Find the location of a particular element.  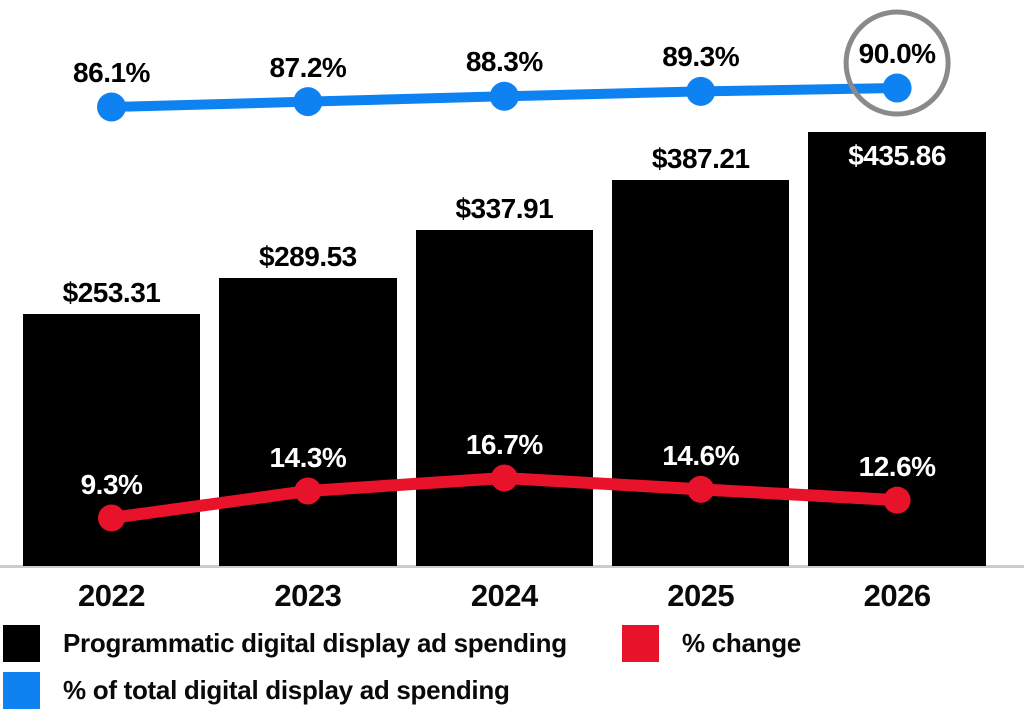

pct-change-point-2023 is located at coordinates (308, 491).